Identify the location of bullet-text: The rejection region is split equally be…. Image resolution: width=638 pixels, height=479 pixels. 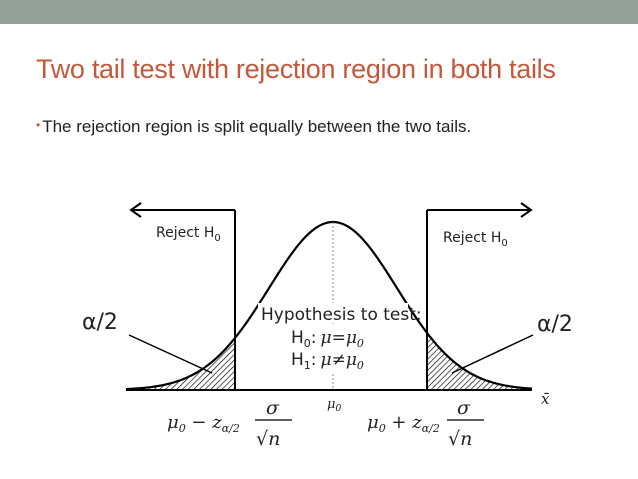
(257, 126).